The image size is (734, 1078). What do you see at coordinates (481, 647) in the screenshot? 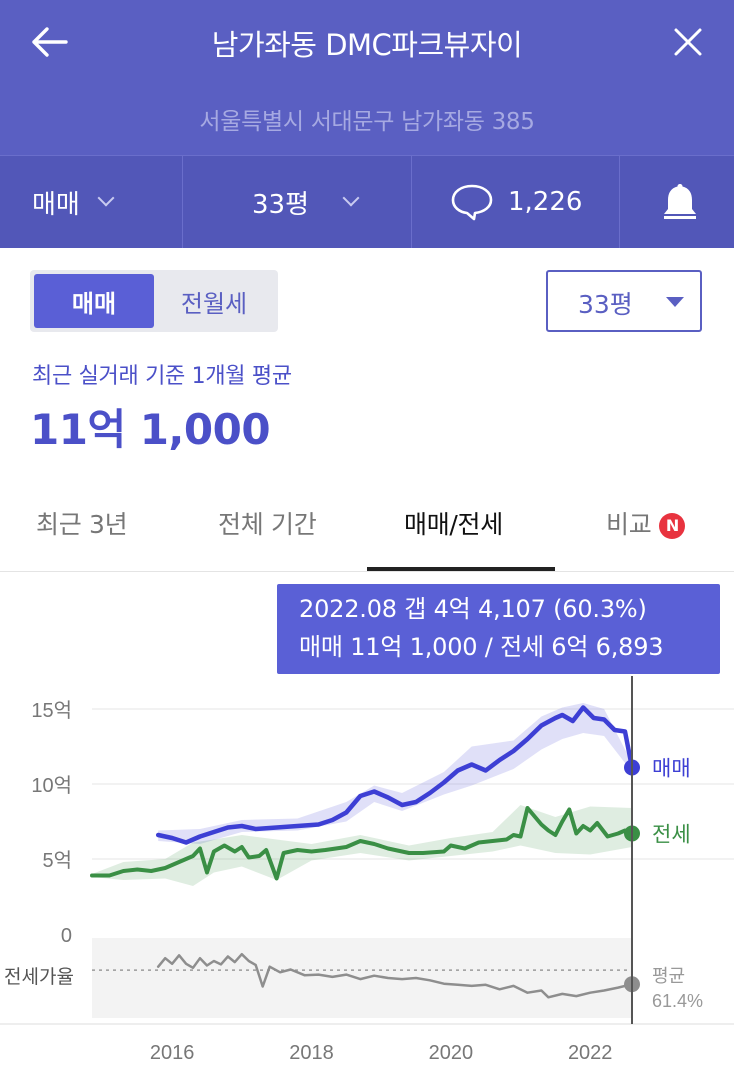
I see `tooltip-price-line: 매매 11억 1,000 / 전세 6억 6,893` at bounding box center [481, 647].